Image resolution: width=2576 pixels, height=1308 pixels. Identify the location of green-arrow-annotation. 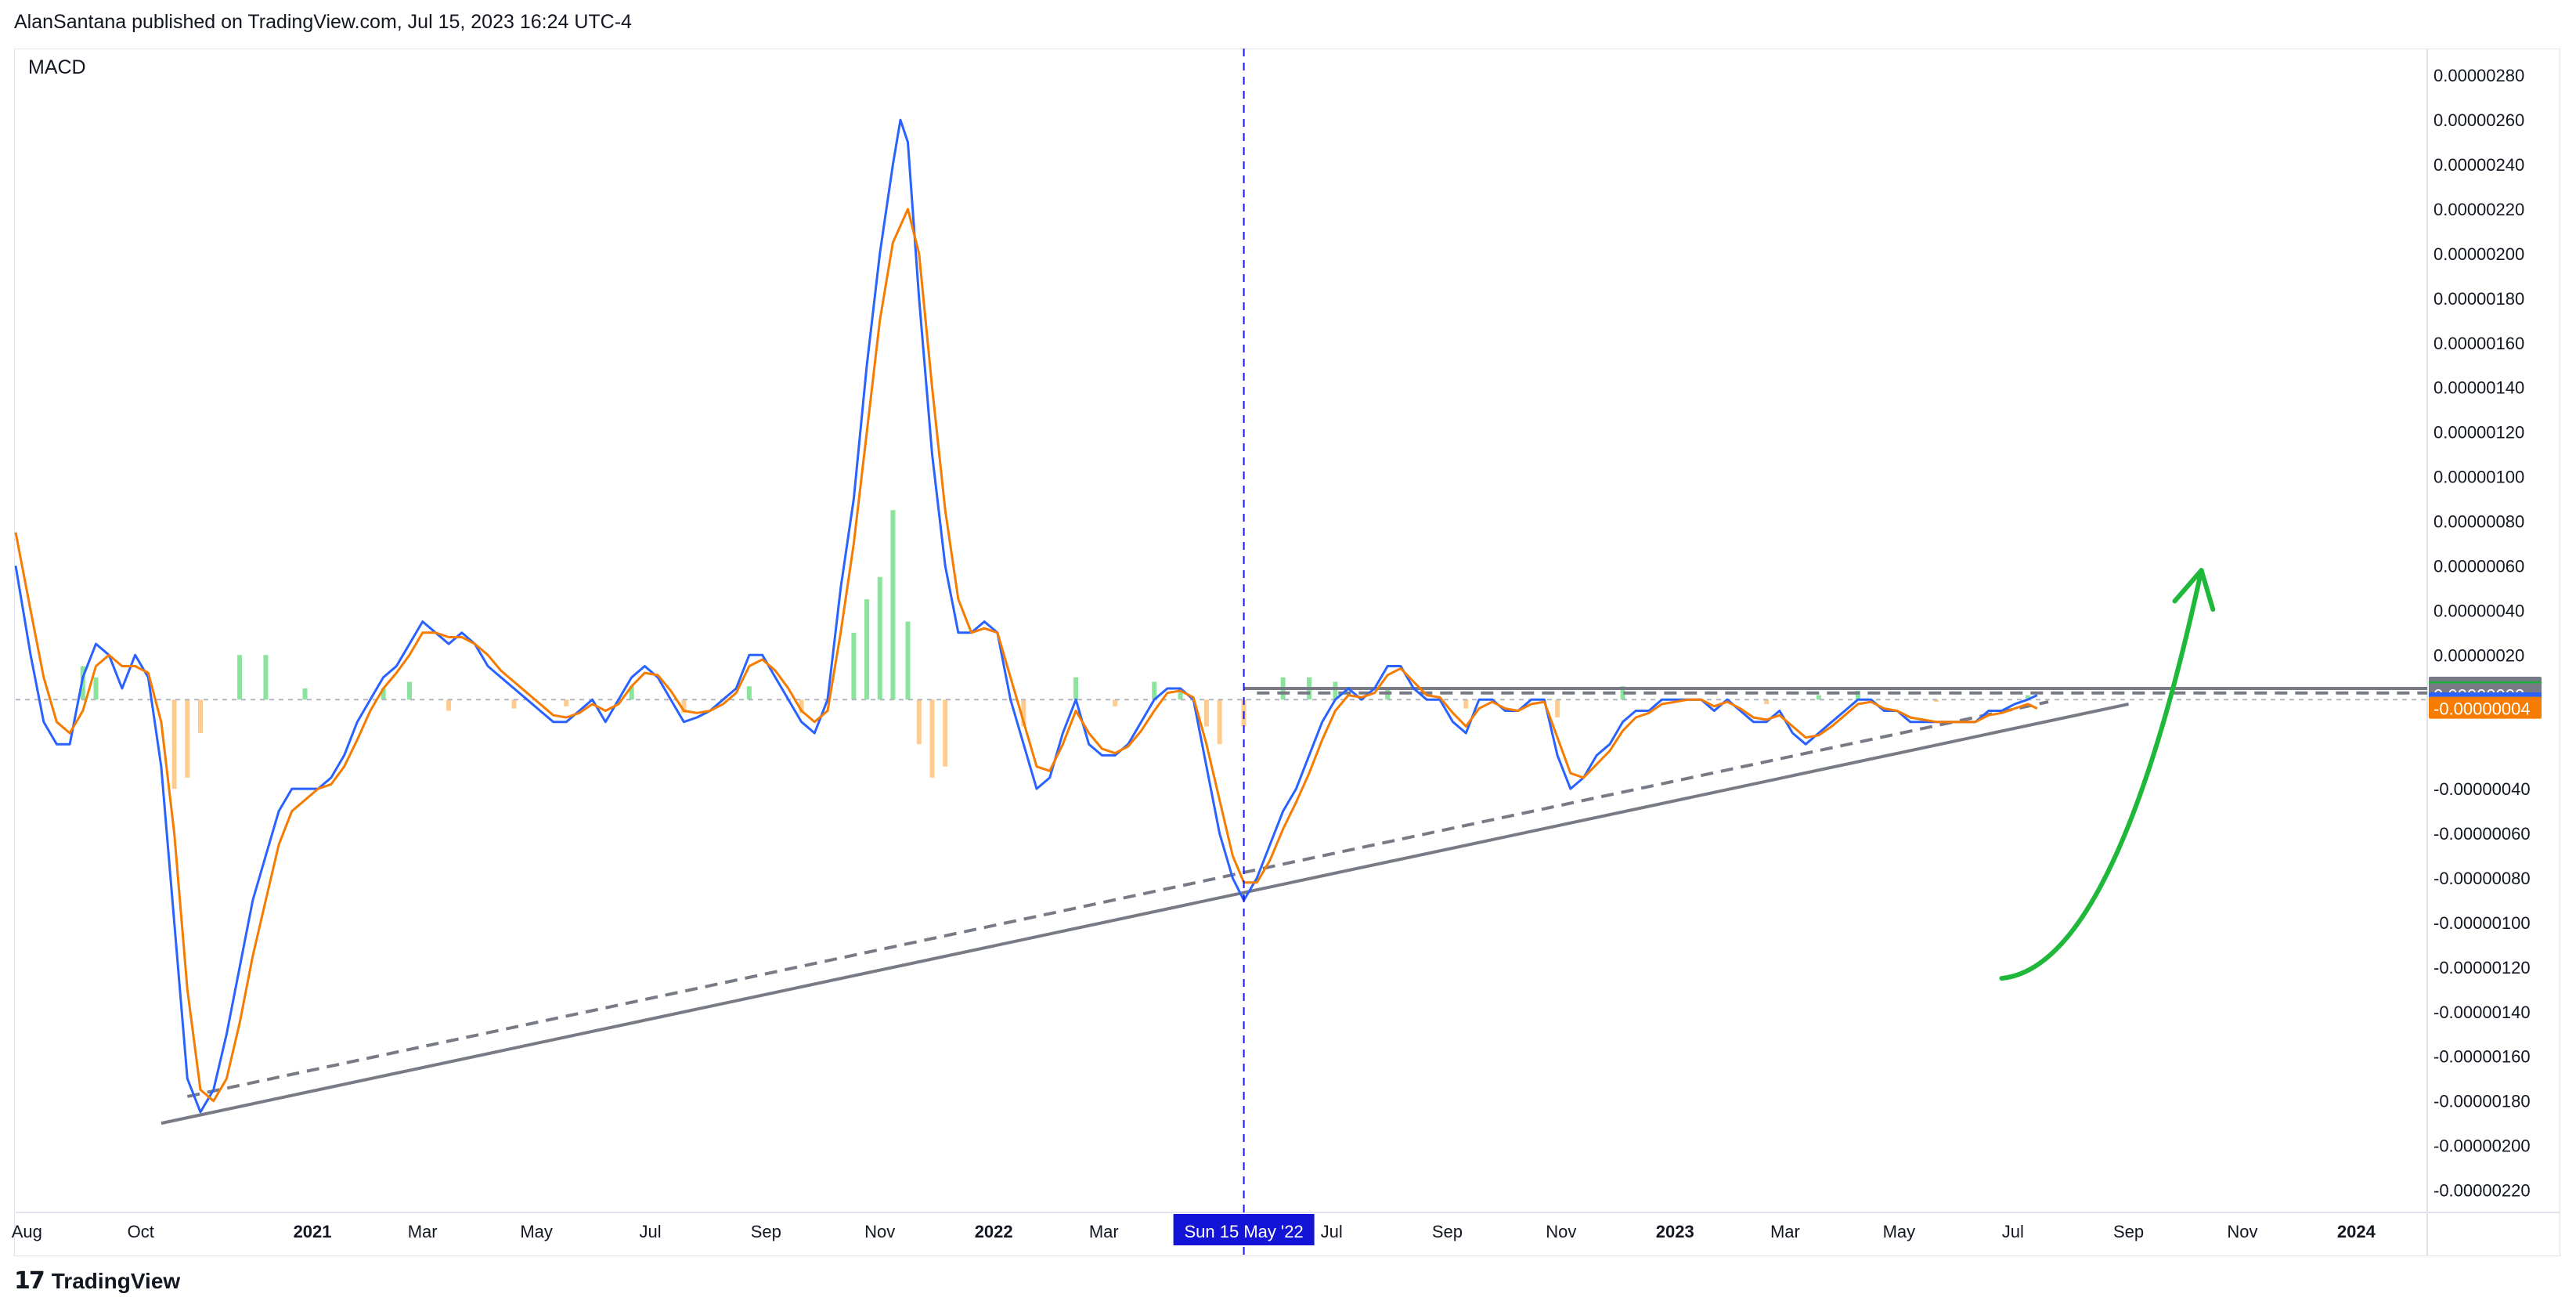
(2107, 775).